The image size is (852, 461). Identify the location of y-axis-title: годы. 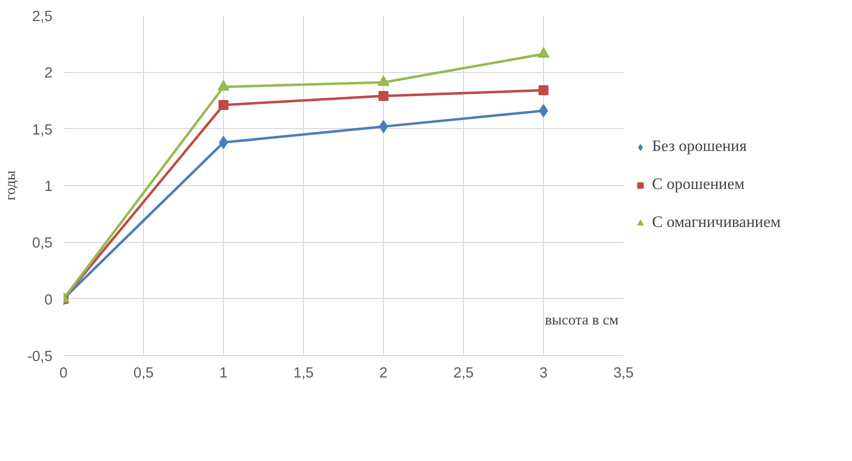
(11, 185).